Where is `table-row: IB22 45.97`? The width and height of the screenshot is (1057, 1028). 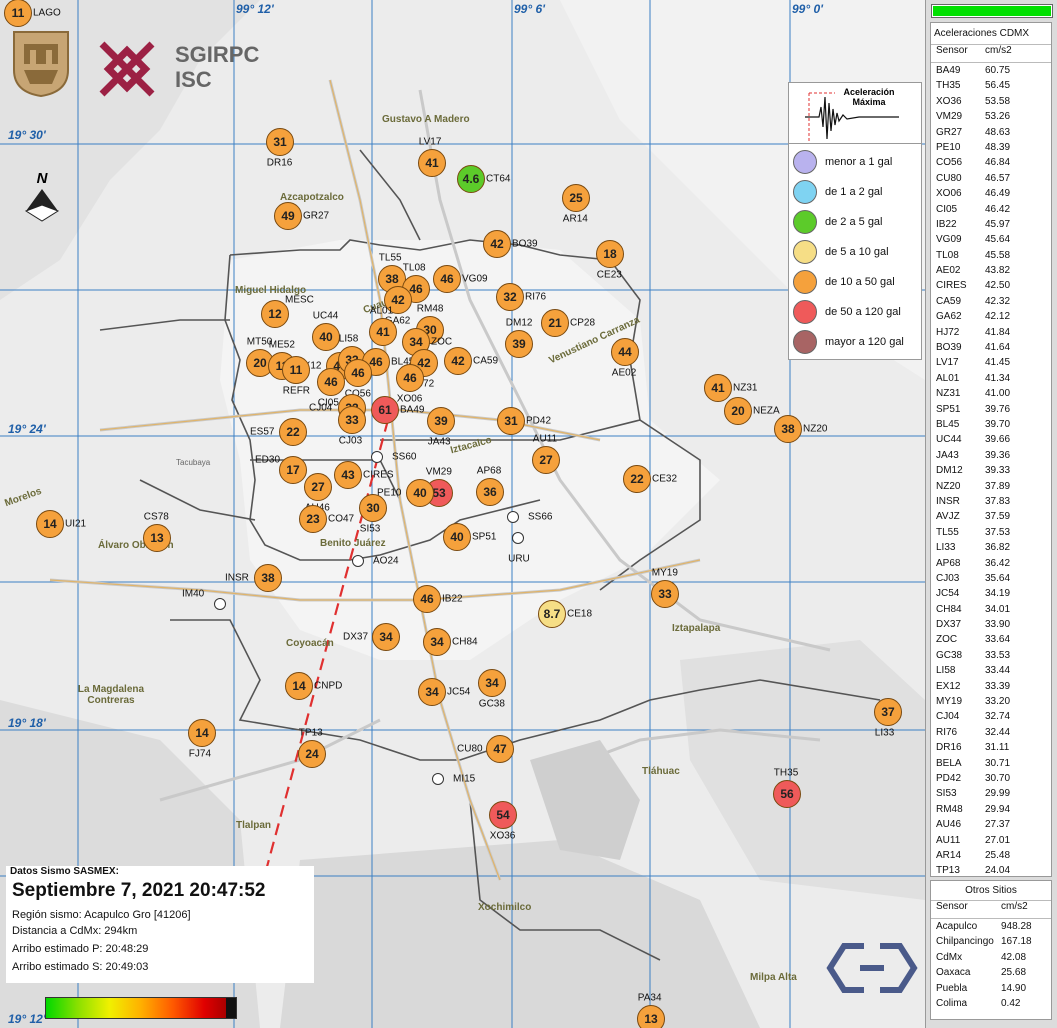 table-row: IB22 45.97 is located at coordinates (991, 224).